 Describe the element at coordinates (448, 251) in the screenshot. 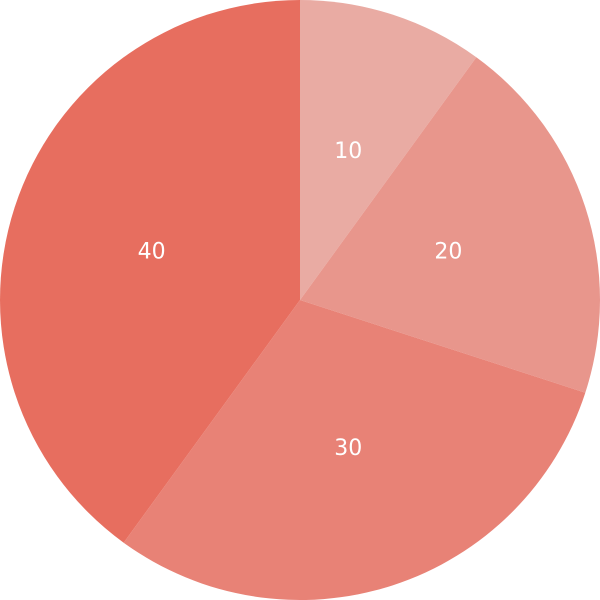

I see `pie-slice-label-20: 20` at that location.